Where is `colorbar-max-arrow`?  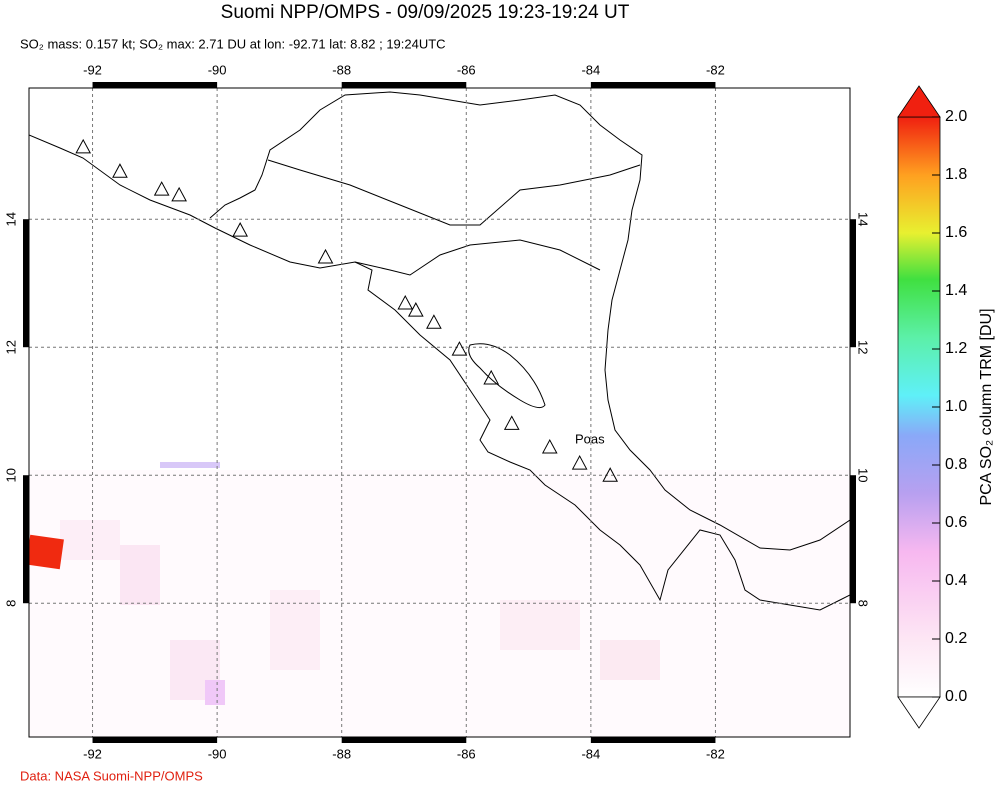
colorbar-max-arrow is located at coordinates (919, 101).